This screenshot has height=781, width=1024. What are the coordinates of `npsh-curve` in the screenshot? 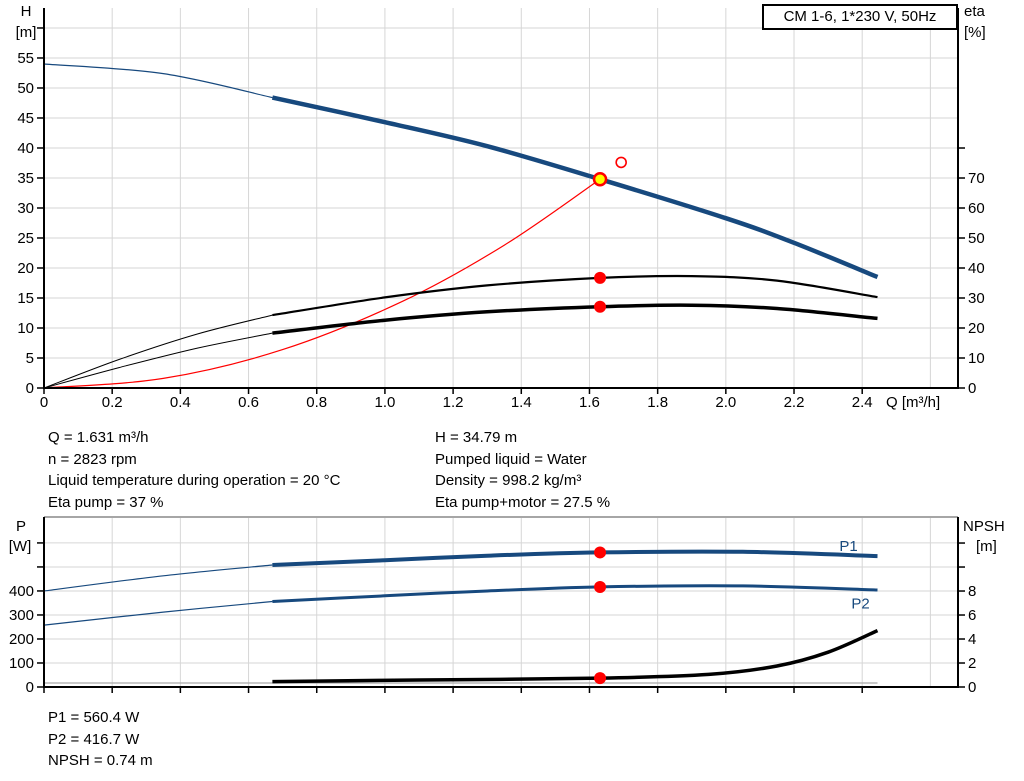 It's located at (575, 656).